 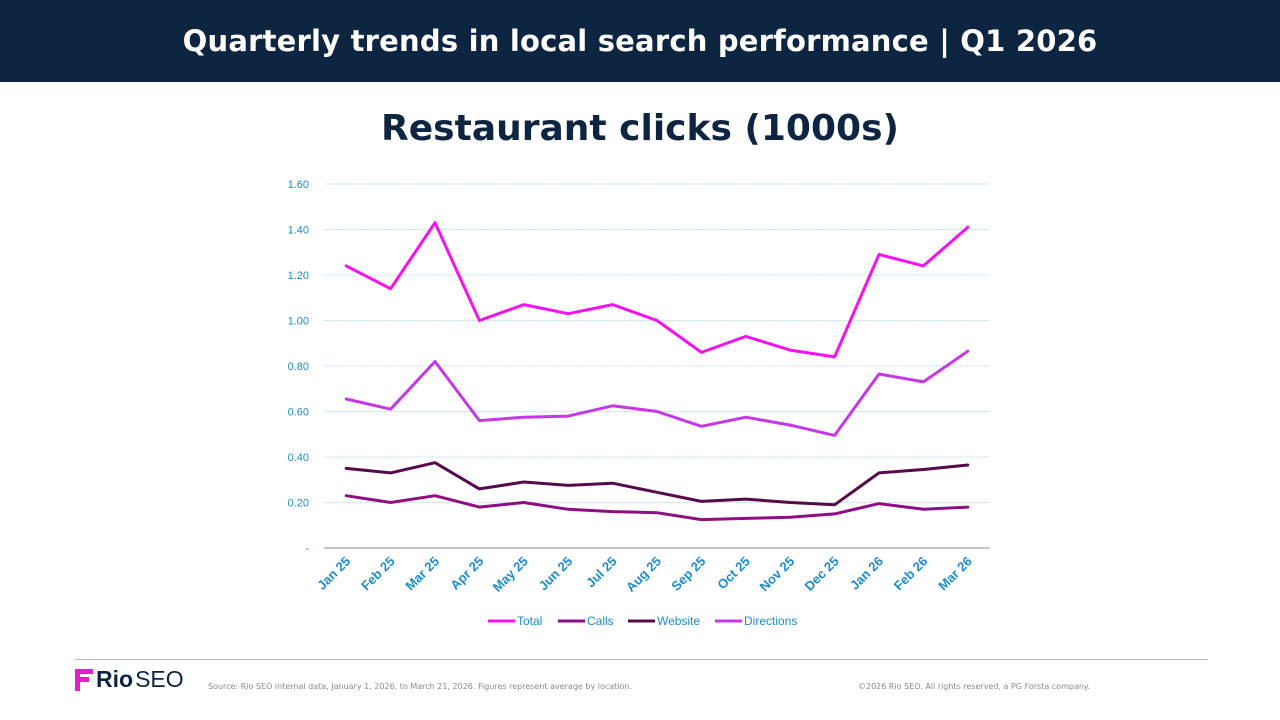 What do you see at coordinates (298, 231) in the screenshot?
I see `y-tick-label: 1.40` at bounding box center [298, 231].